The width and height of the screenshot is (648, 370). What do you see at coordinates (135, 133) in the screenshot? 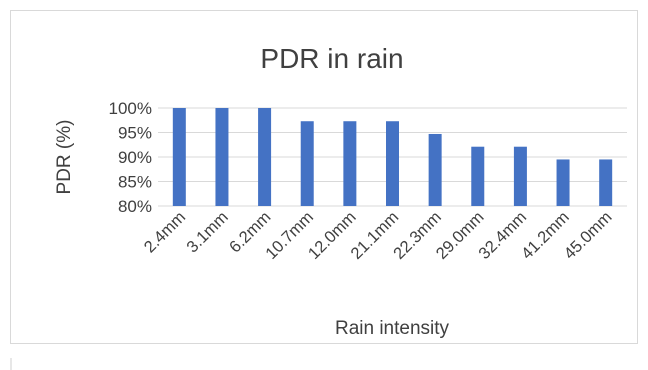
I see `y-tick-label: 95%` at bounding box center [135, 133].